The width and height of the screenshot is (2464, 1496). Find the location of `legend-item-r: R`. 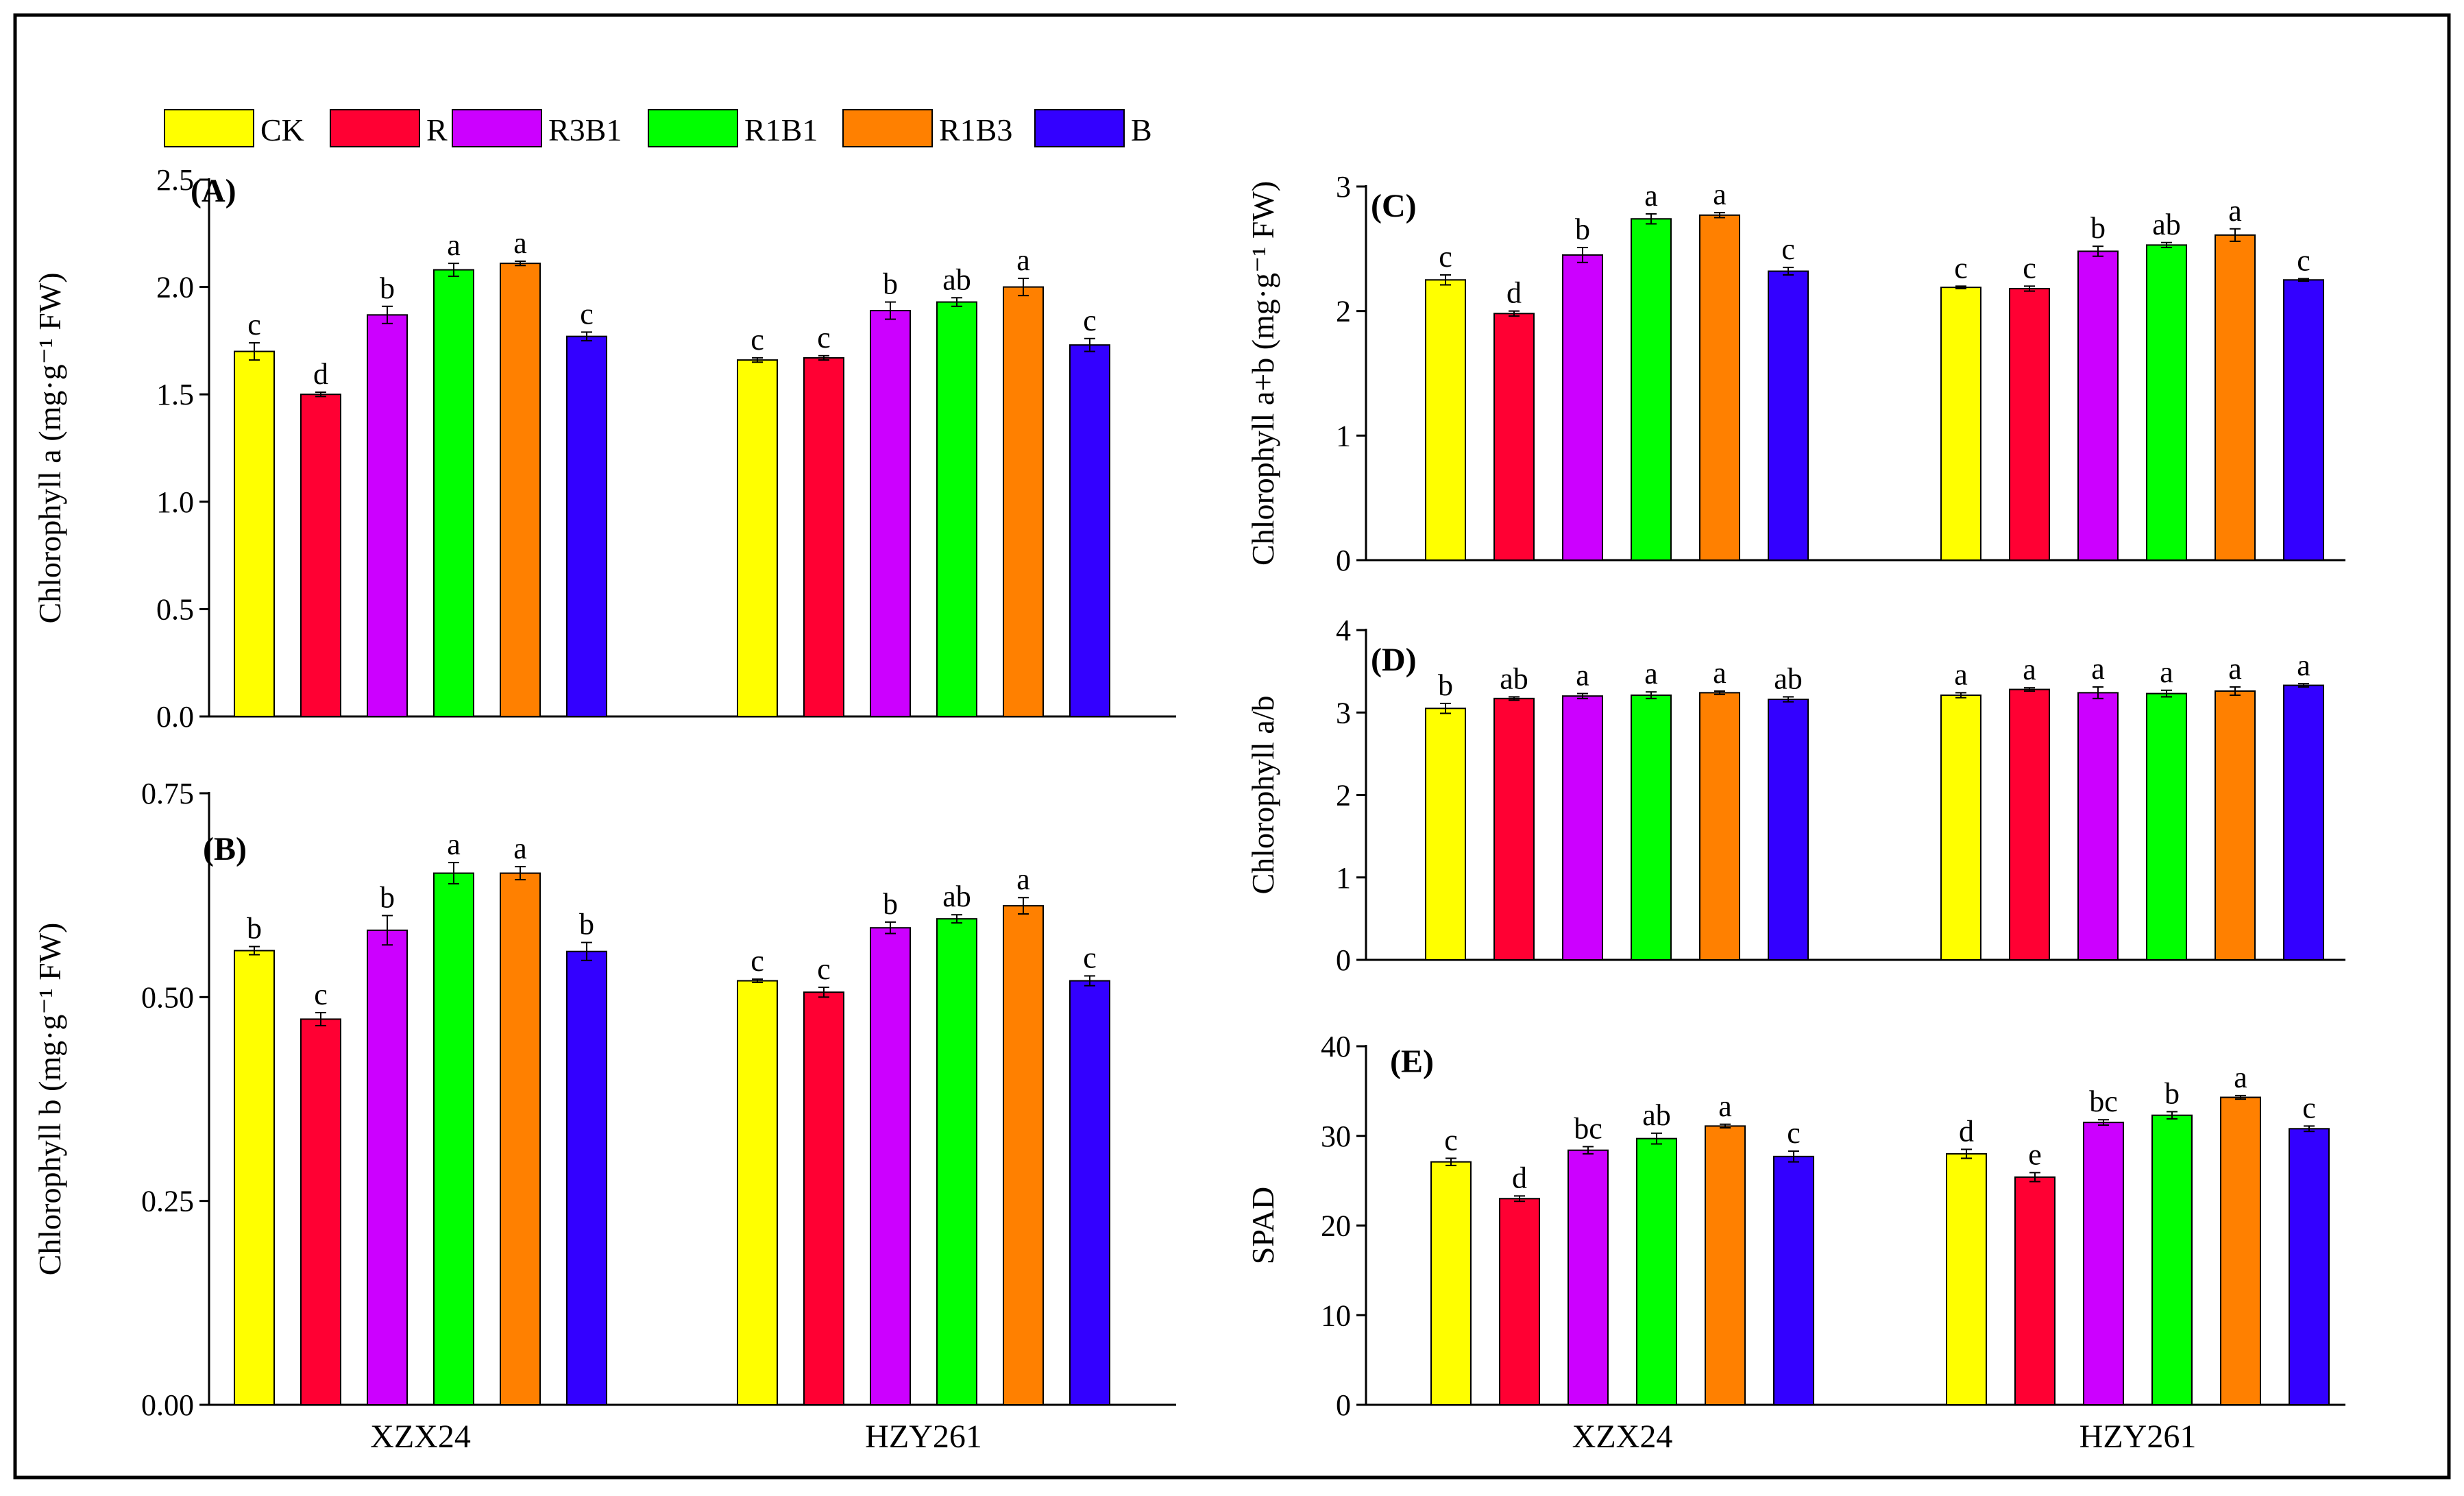

legend-item-r: R is located at coordinates (389, 128).